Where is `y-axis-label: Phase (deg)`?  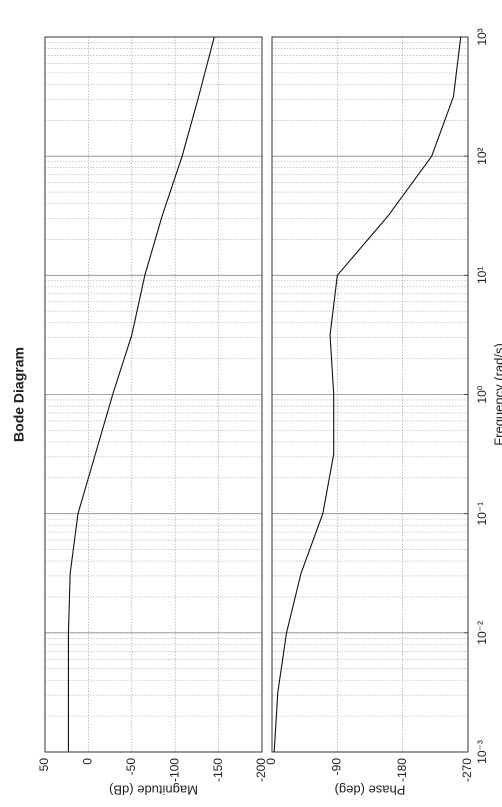
y-axis-label: Phase (deg) is located at coordinates (370, 790).